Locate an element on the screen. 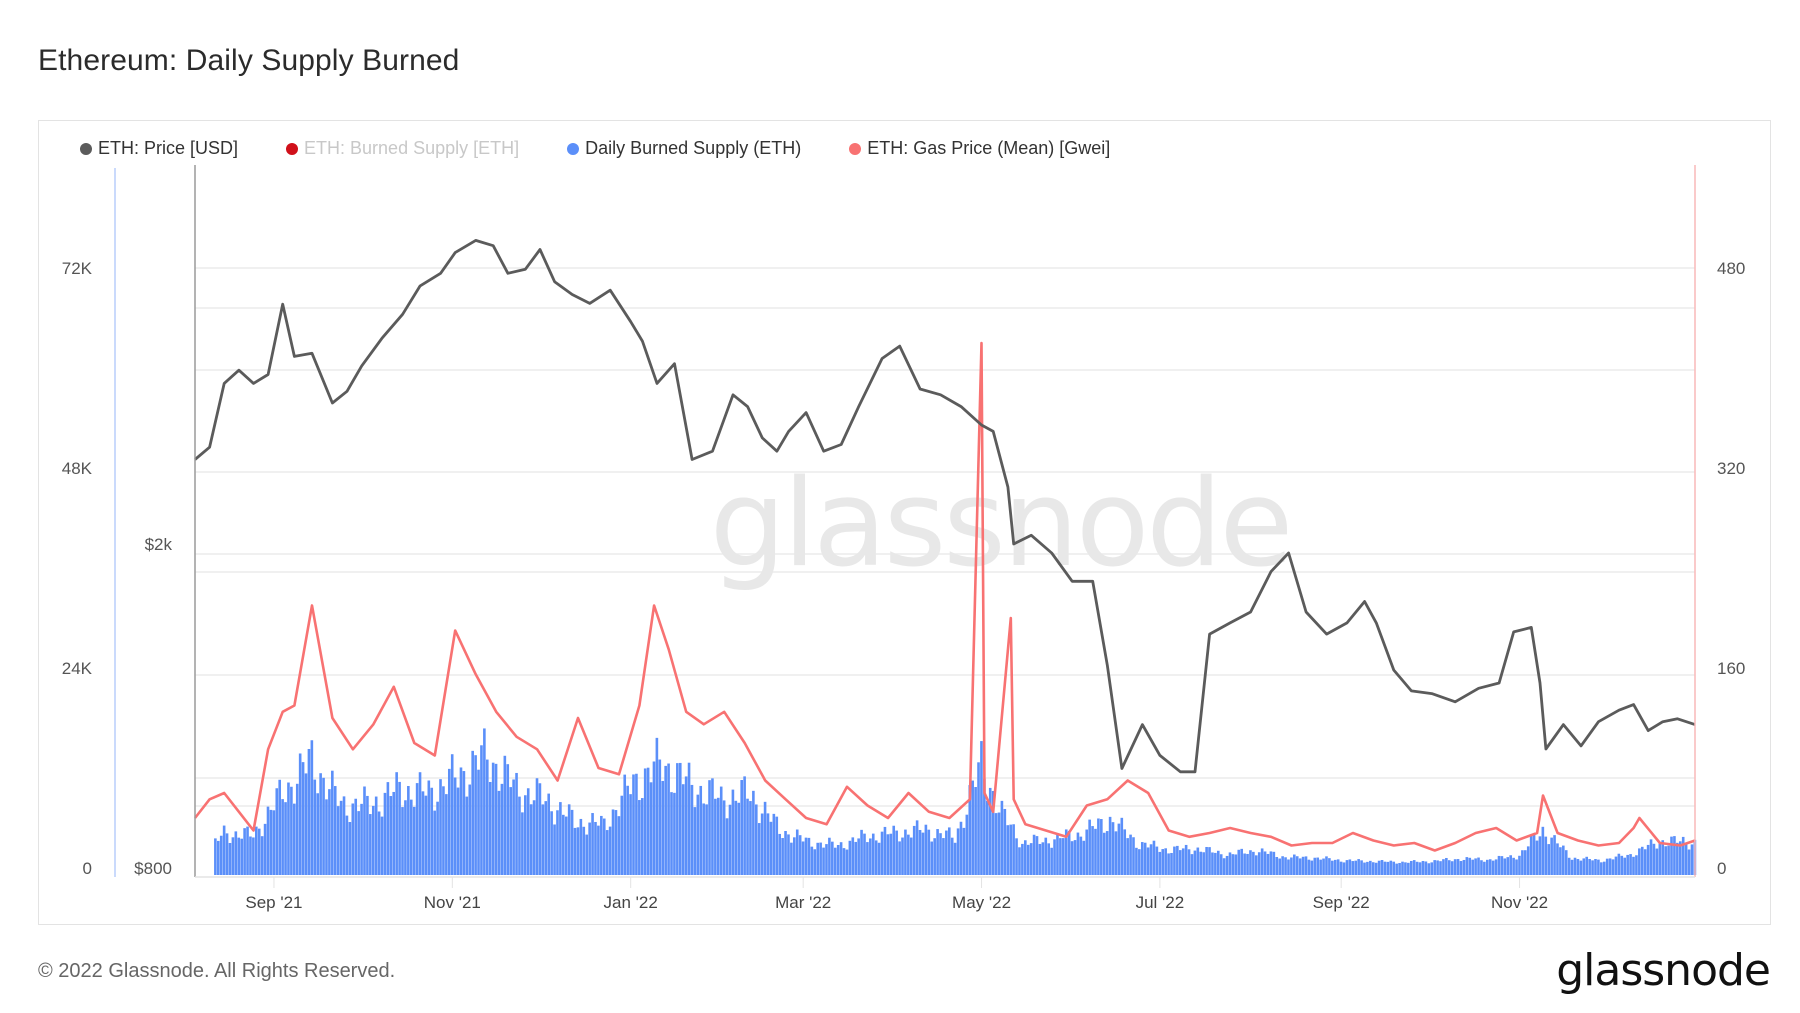 The image size is (1800, 1013). svg-text: Nov '21 is located at coordinates (452, 902).